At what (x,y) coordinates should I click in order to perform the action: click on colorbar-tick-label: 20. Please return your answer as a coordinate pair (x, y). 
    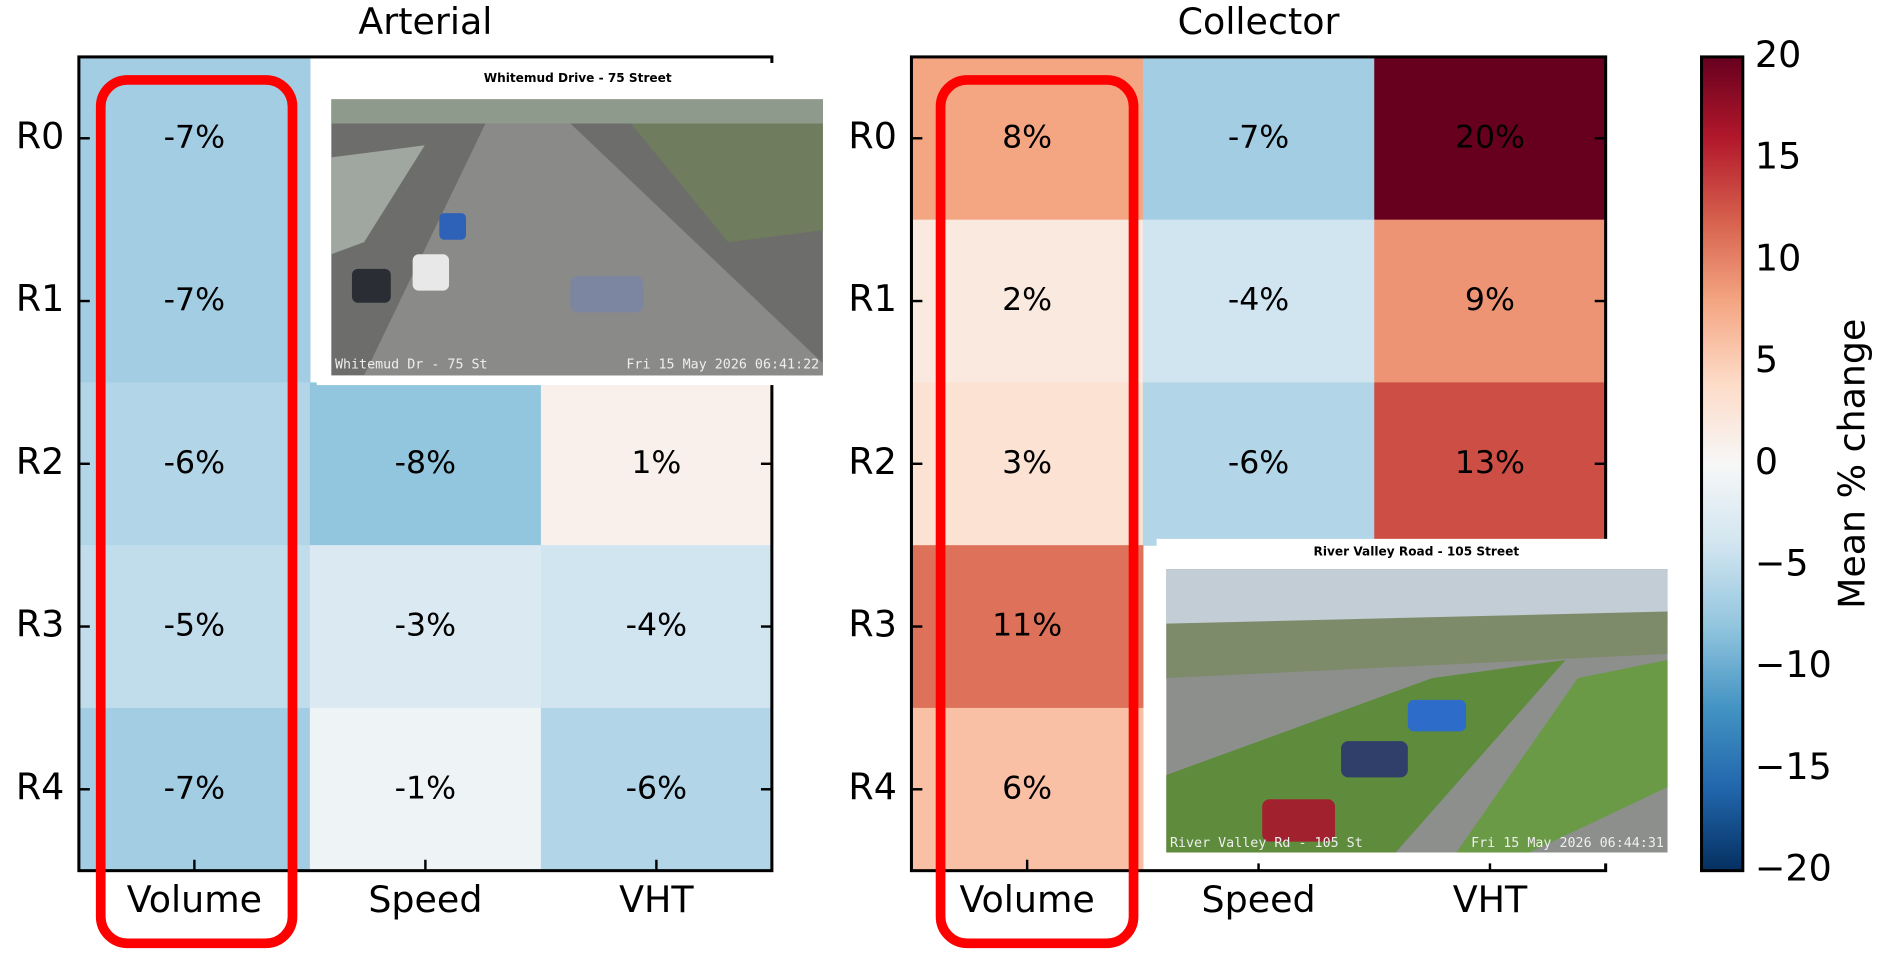
    Looking at the image, I should click on (1778, 54).